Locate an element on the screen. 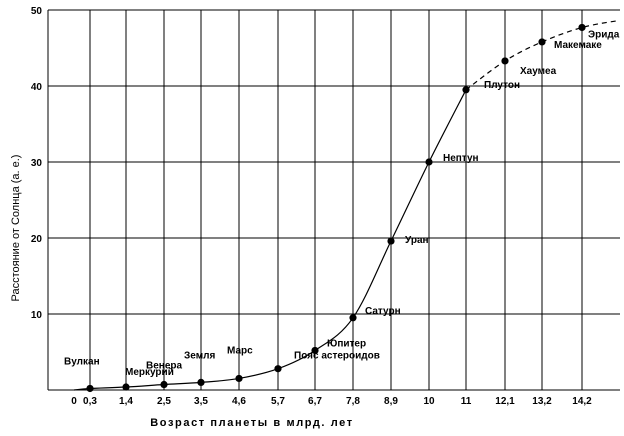 The height and width of the screenshot is (436, 624). point-label: Макемаке is located at coordinates (578, 45).